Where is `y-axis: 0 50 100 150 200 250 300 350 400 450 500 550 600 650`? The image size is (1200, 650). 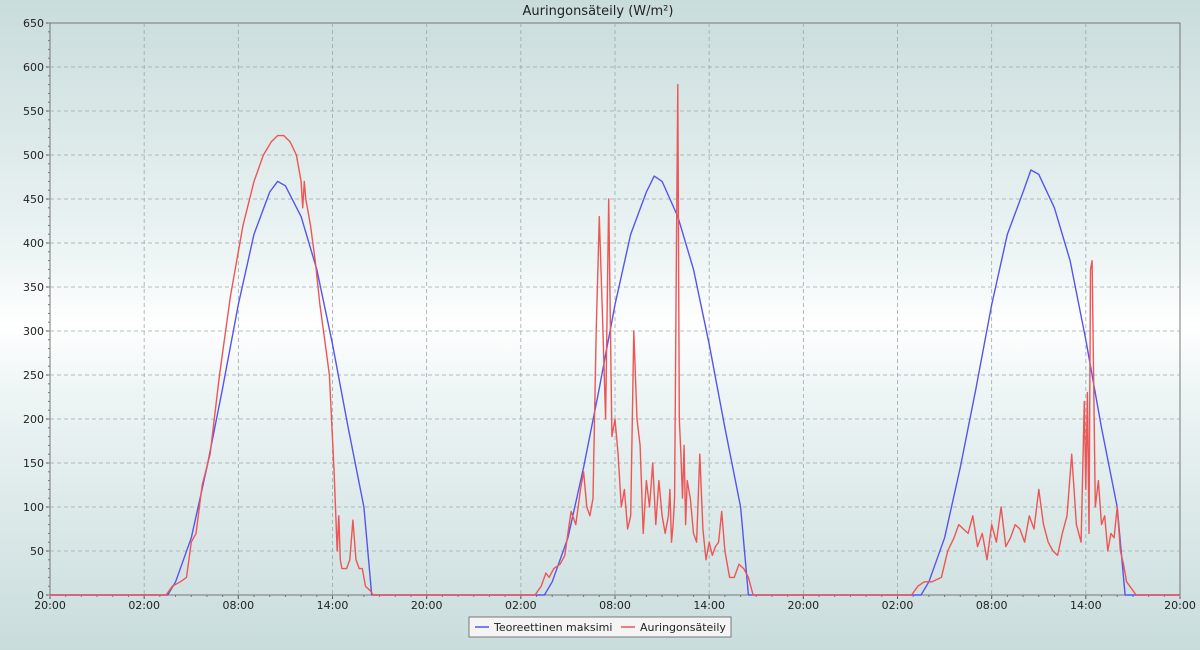 y-axis: 0 50 100 150 200 250 300 350 400 450 500 550 600 650 is located at coordinates (36, 309).